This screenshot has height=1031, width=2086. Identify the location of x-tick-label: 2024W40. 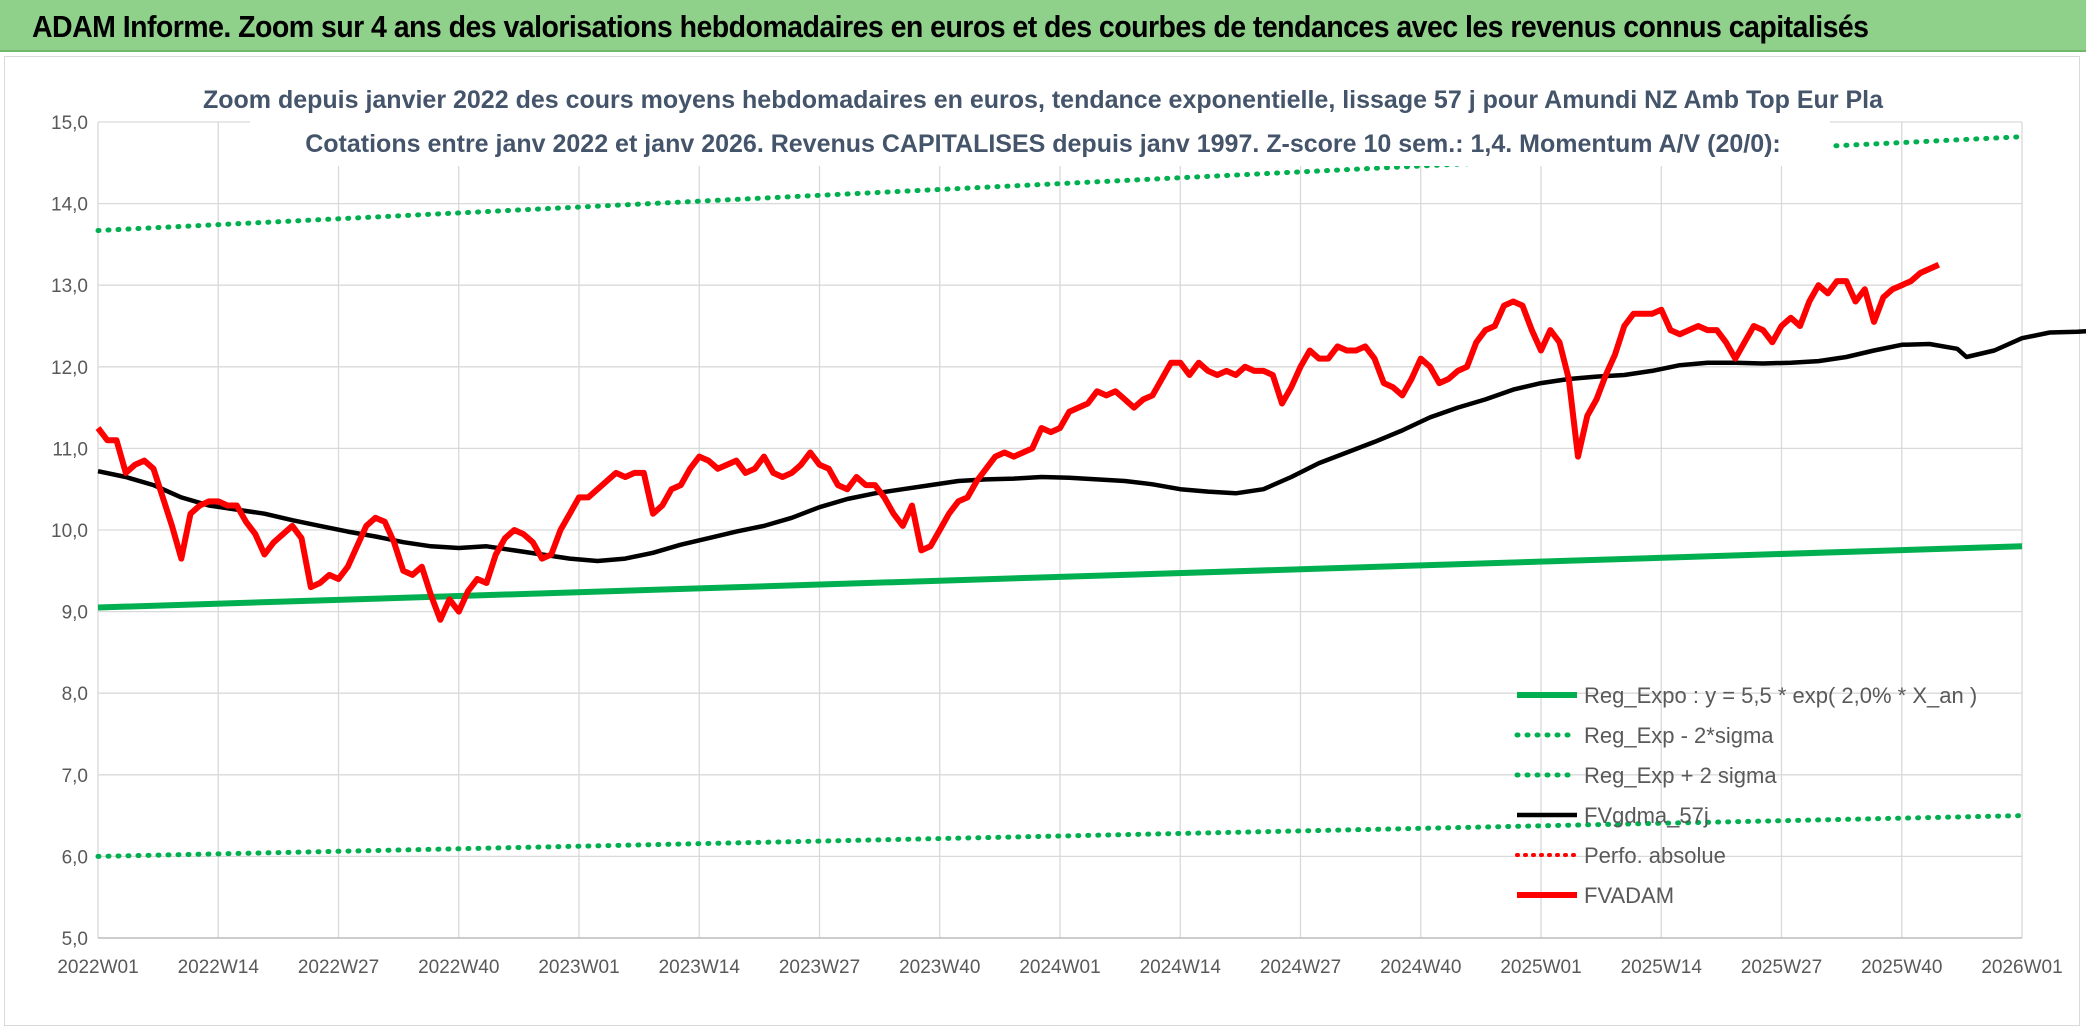
(1420, 967).